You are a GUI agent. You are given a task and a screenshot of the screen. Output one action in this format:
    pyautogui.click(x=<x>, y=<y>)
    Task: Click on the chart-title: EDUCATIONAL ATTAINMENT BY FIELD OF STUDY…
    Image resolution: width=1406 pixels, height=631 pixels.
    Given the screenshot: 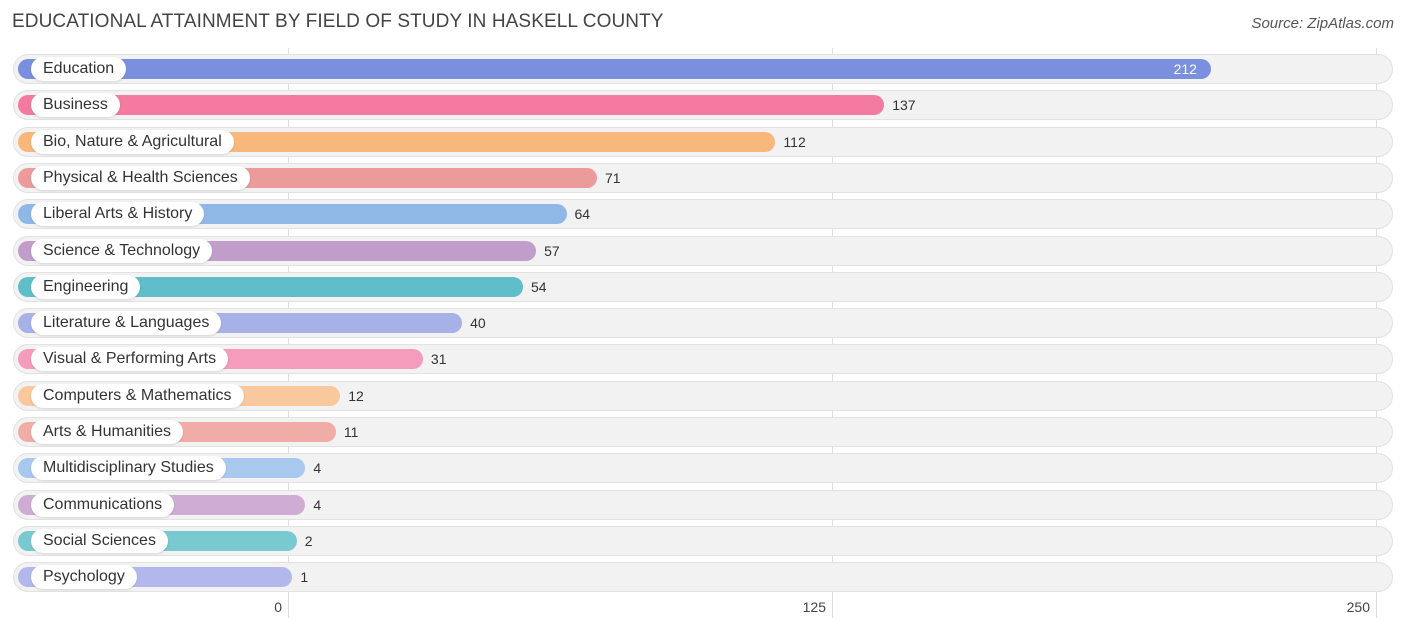 What is the action you would take?
    pyautogui.click(x=338, y=21)
    